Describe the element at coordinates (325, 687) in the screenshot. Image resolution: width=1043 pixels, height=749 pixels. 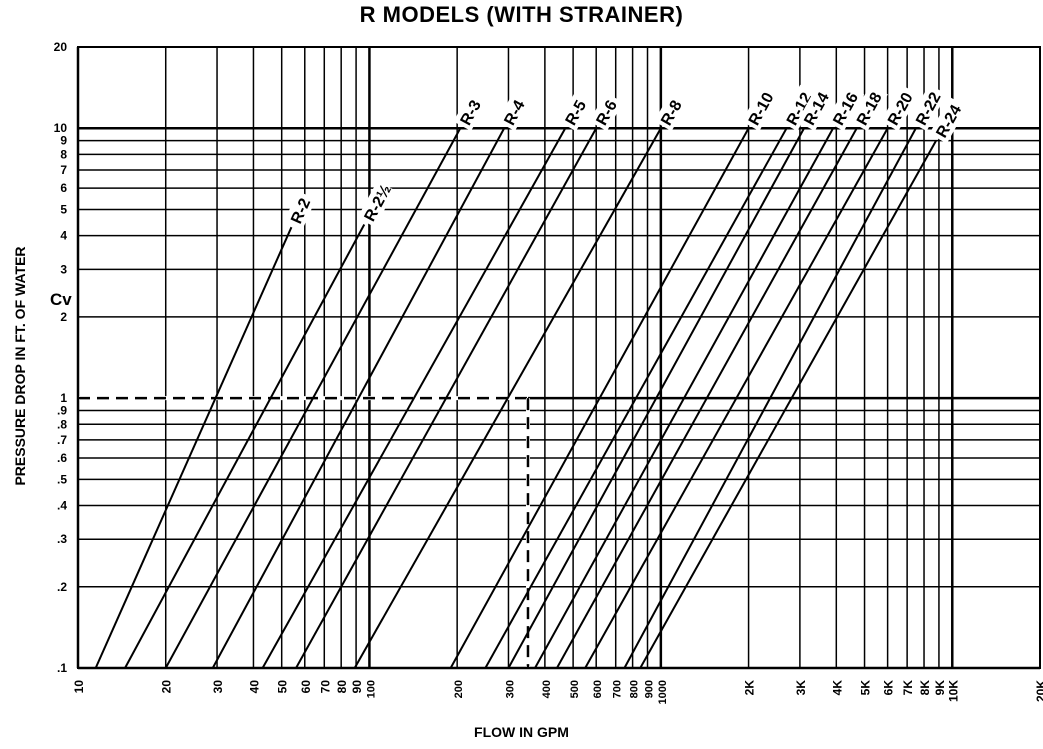
I see `x-tick-label: 70` at that location.